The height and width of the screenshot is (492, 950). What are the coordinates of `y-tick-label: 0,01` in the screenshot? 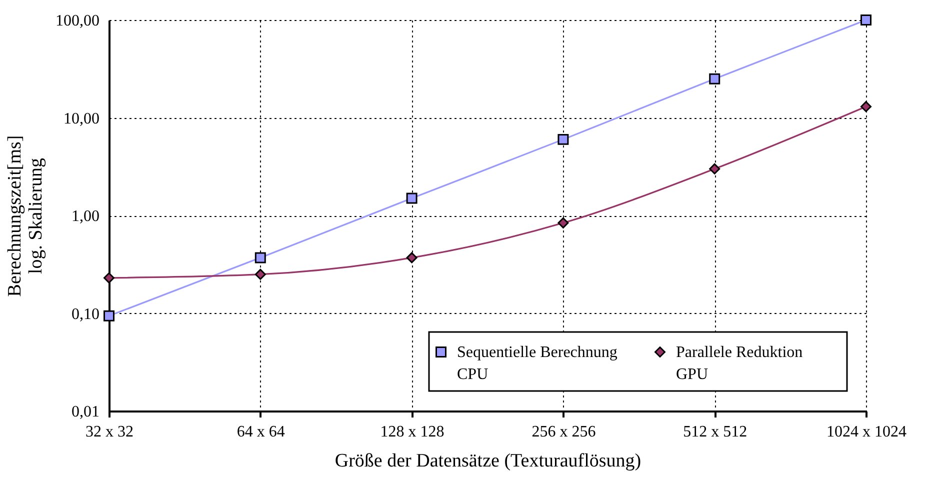 It's located at (86, 412).